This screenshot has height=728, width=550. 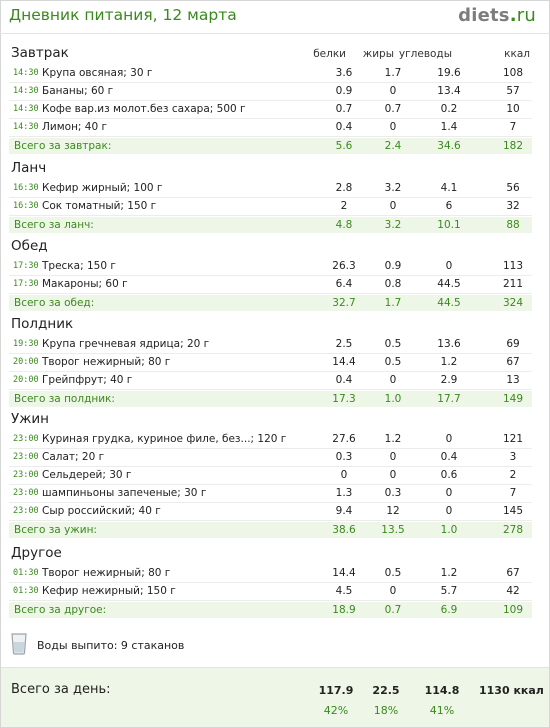 What do you see at coordinates (344, 225) in the screenshot?
I see `total-protein: 4.8` at bounding box center [344, 225].